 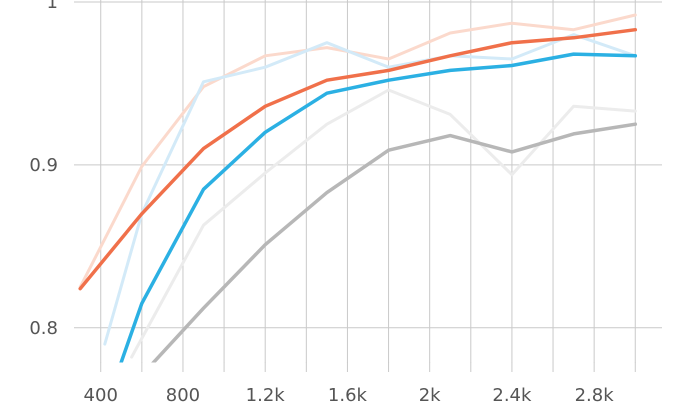 I want to click on y-tick-label: 1, so click(x=52, y=6).